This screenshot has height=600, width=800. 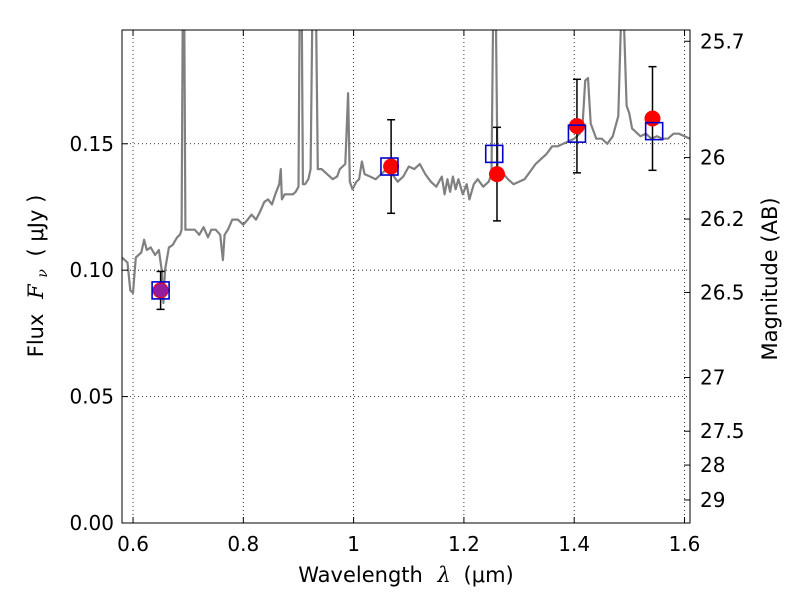 I want to click on x-tick-label: 1.2, so click(x=464, y=544).